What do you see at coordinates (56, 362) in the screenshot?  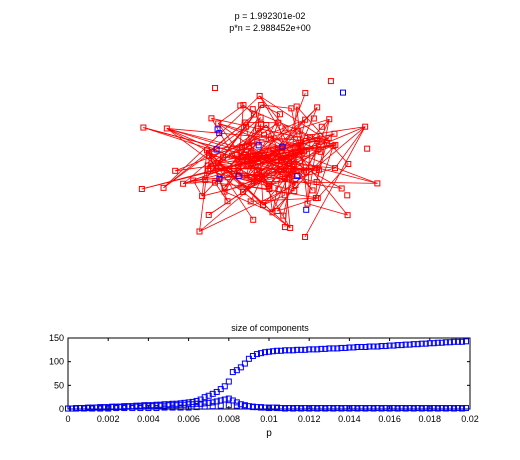 I see `y-tick-label: 100` at bounding box center [56, 362].